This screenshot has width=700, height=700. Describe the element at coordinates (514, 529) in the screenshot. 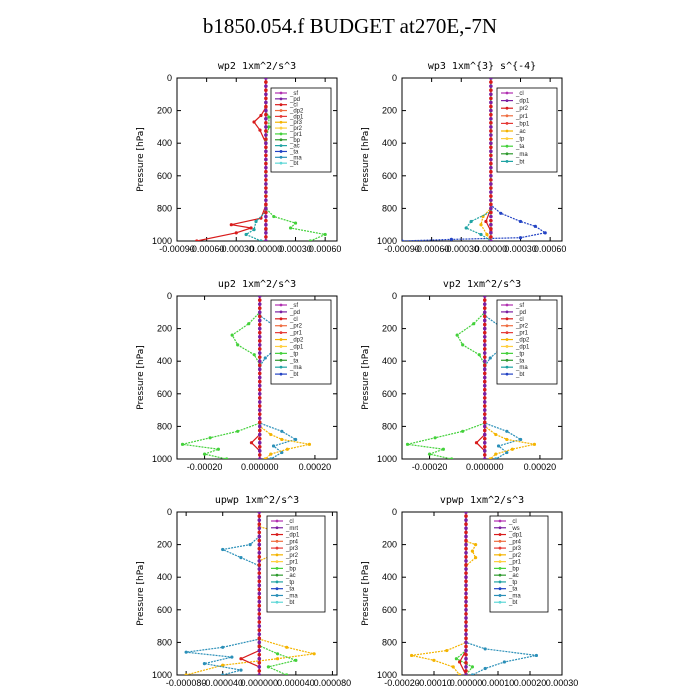

I see `legend-label: _ws` at that location.